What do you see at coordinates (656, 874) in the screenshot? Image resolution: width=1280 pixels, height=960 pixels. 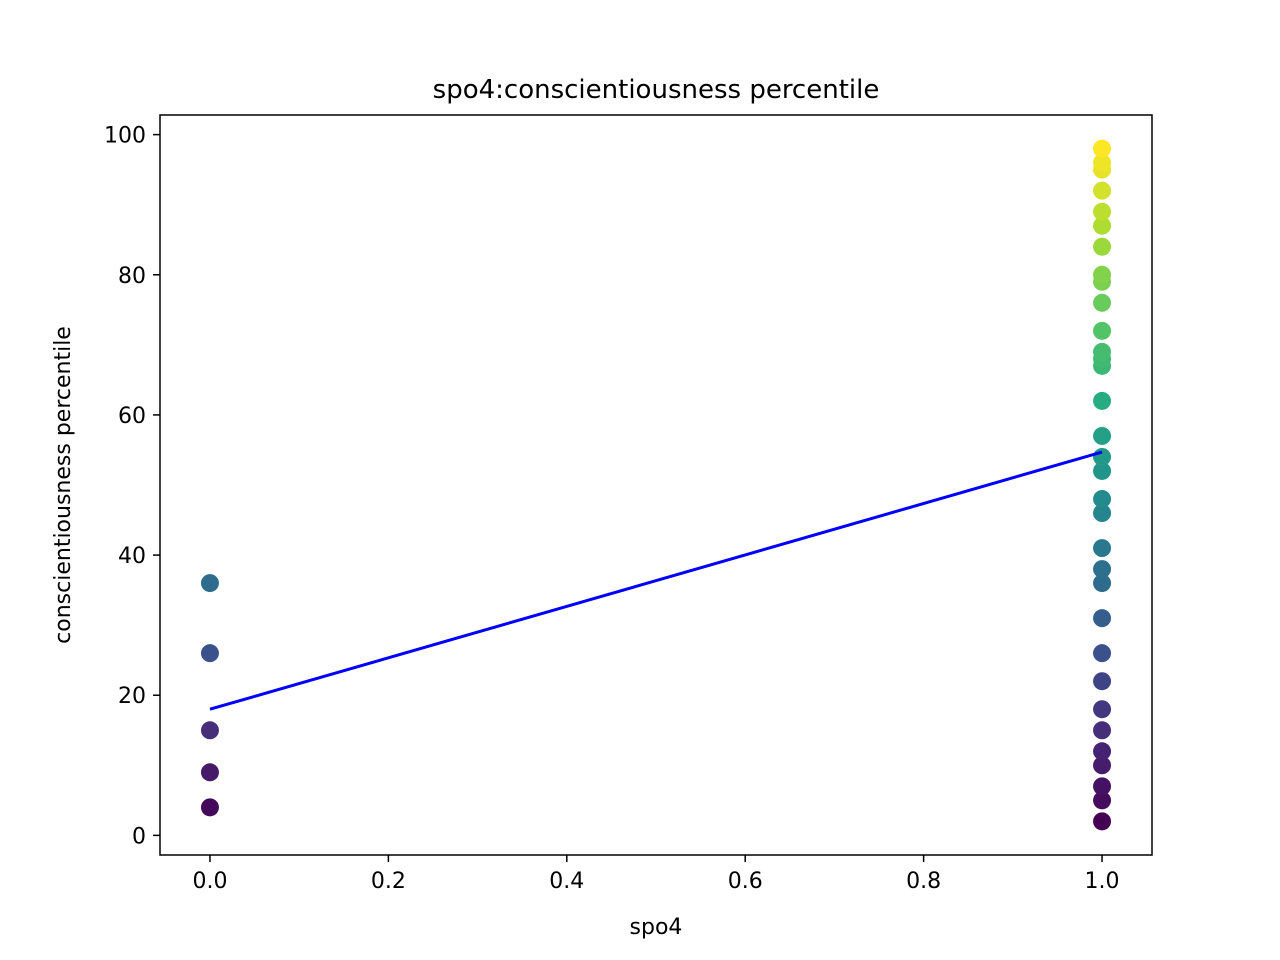 I see `x-axis-ticks: 0.0 0.2 0.4 0.6 0.8 1.0` at bounding box center [656, 874].